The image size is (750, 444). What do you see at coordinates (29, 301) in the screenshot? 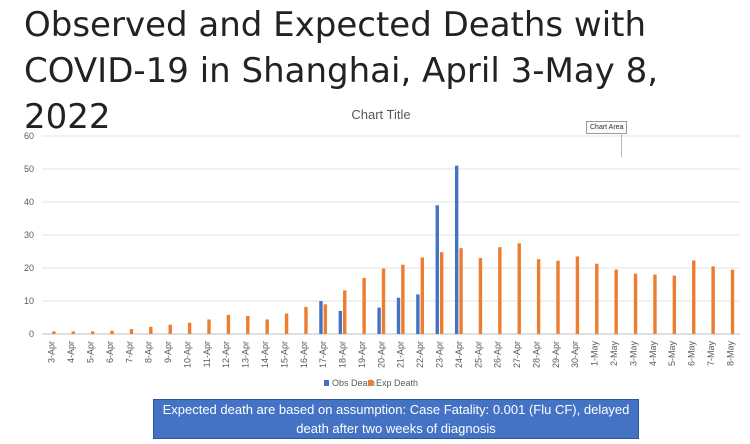
I see `y-tick-label: 10` at bounding box center [29, 301].